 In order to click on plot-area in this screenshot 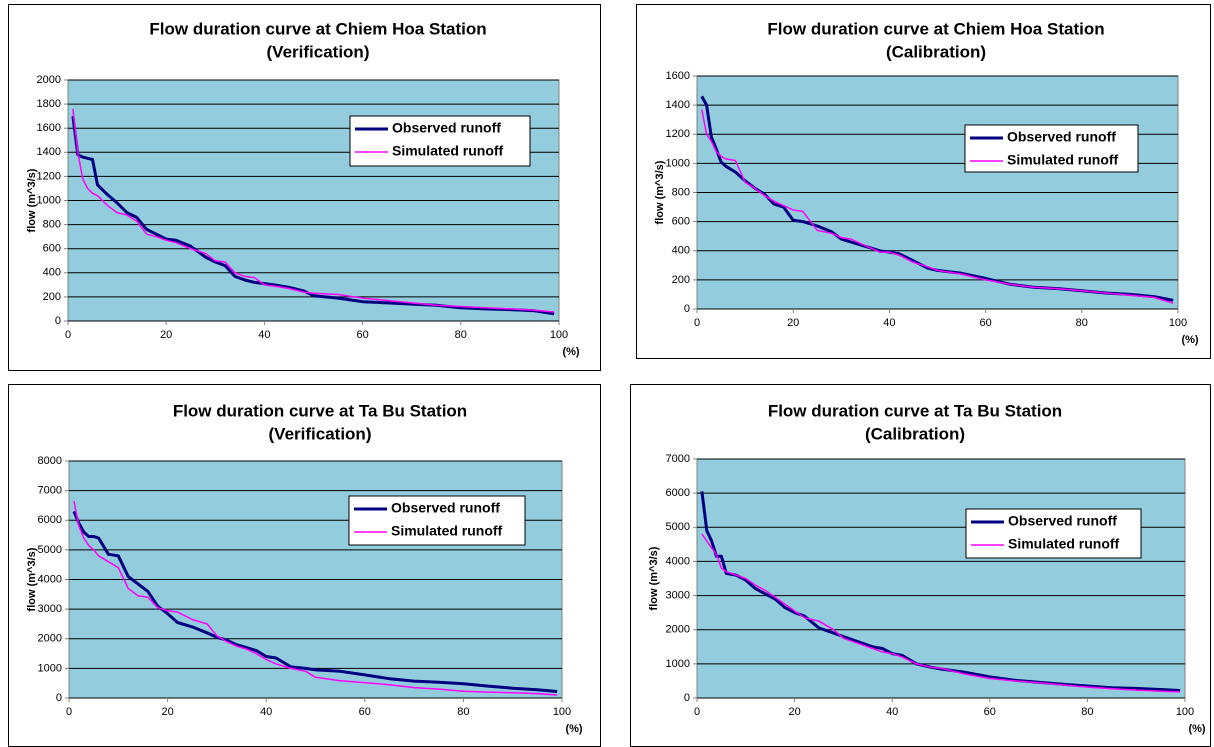, I will do `click(941, 578)`.